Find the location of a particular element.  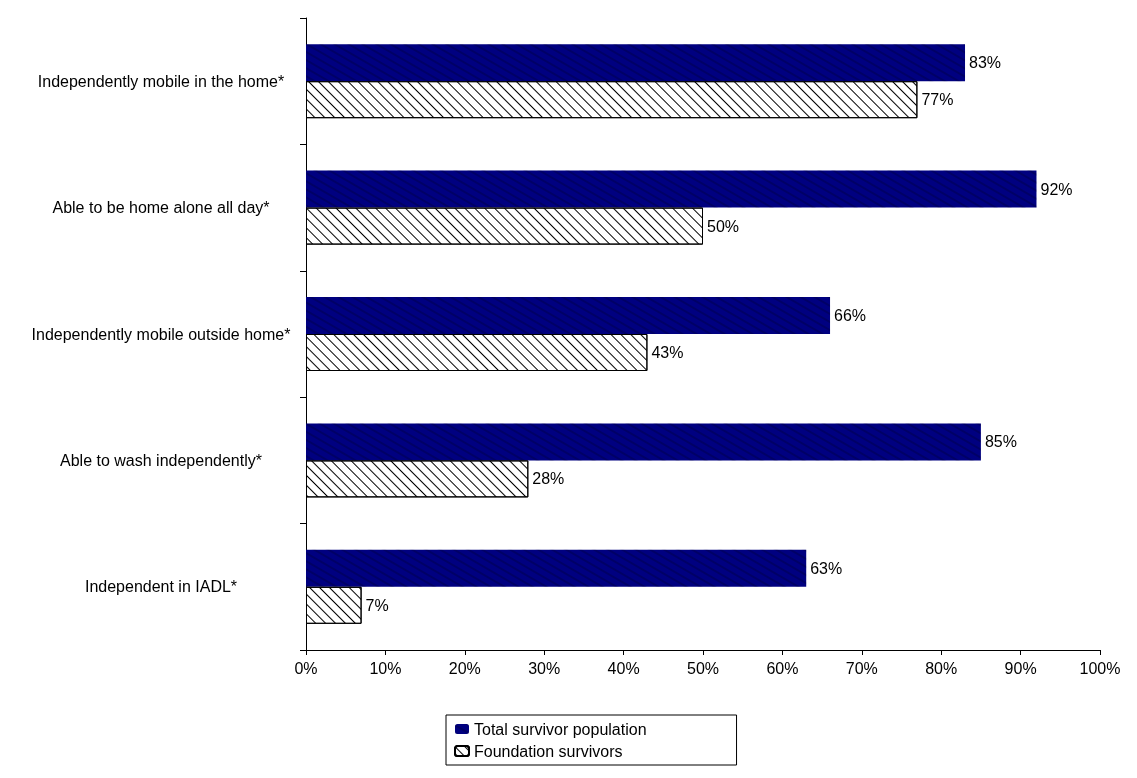

x-tick-label: 70% is located at coordinates (861, 668).